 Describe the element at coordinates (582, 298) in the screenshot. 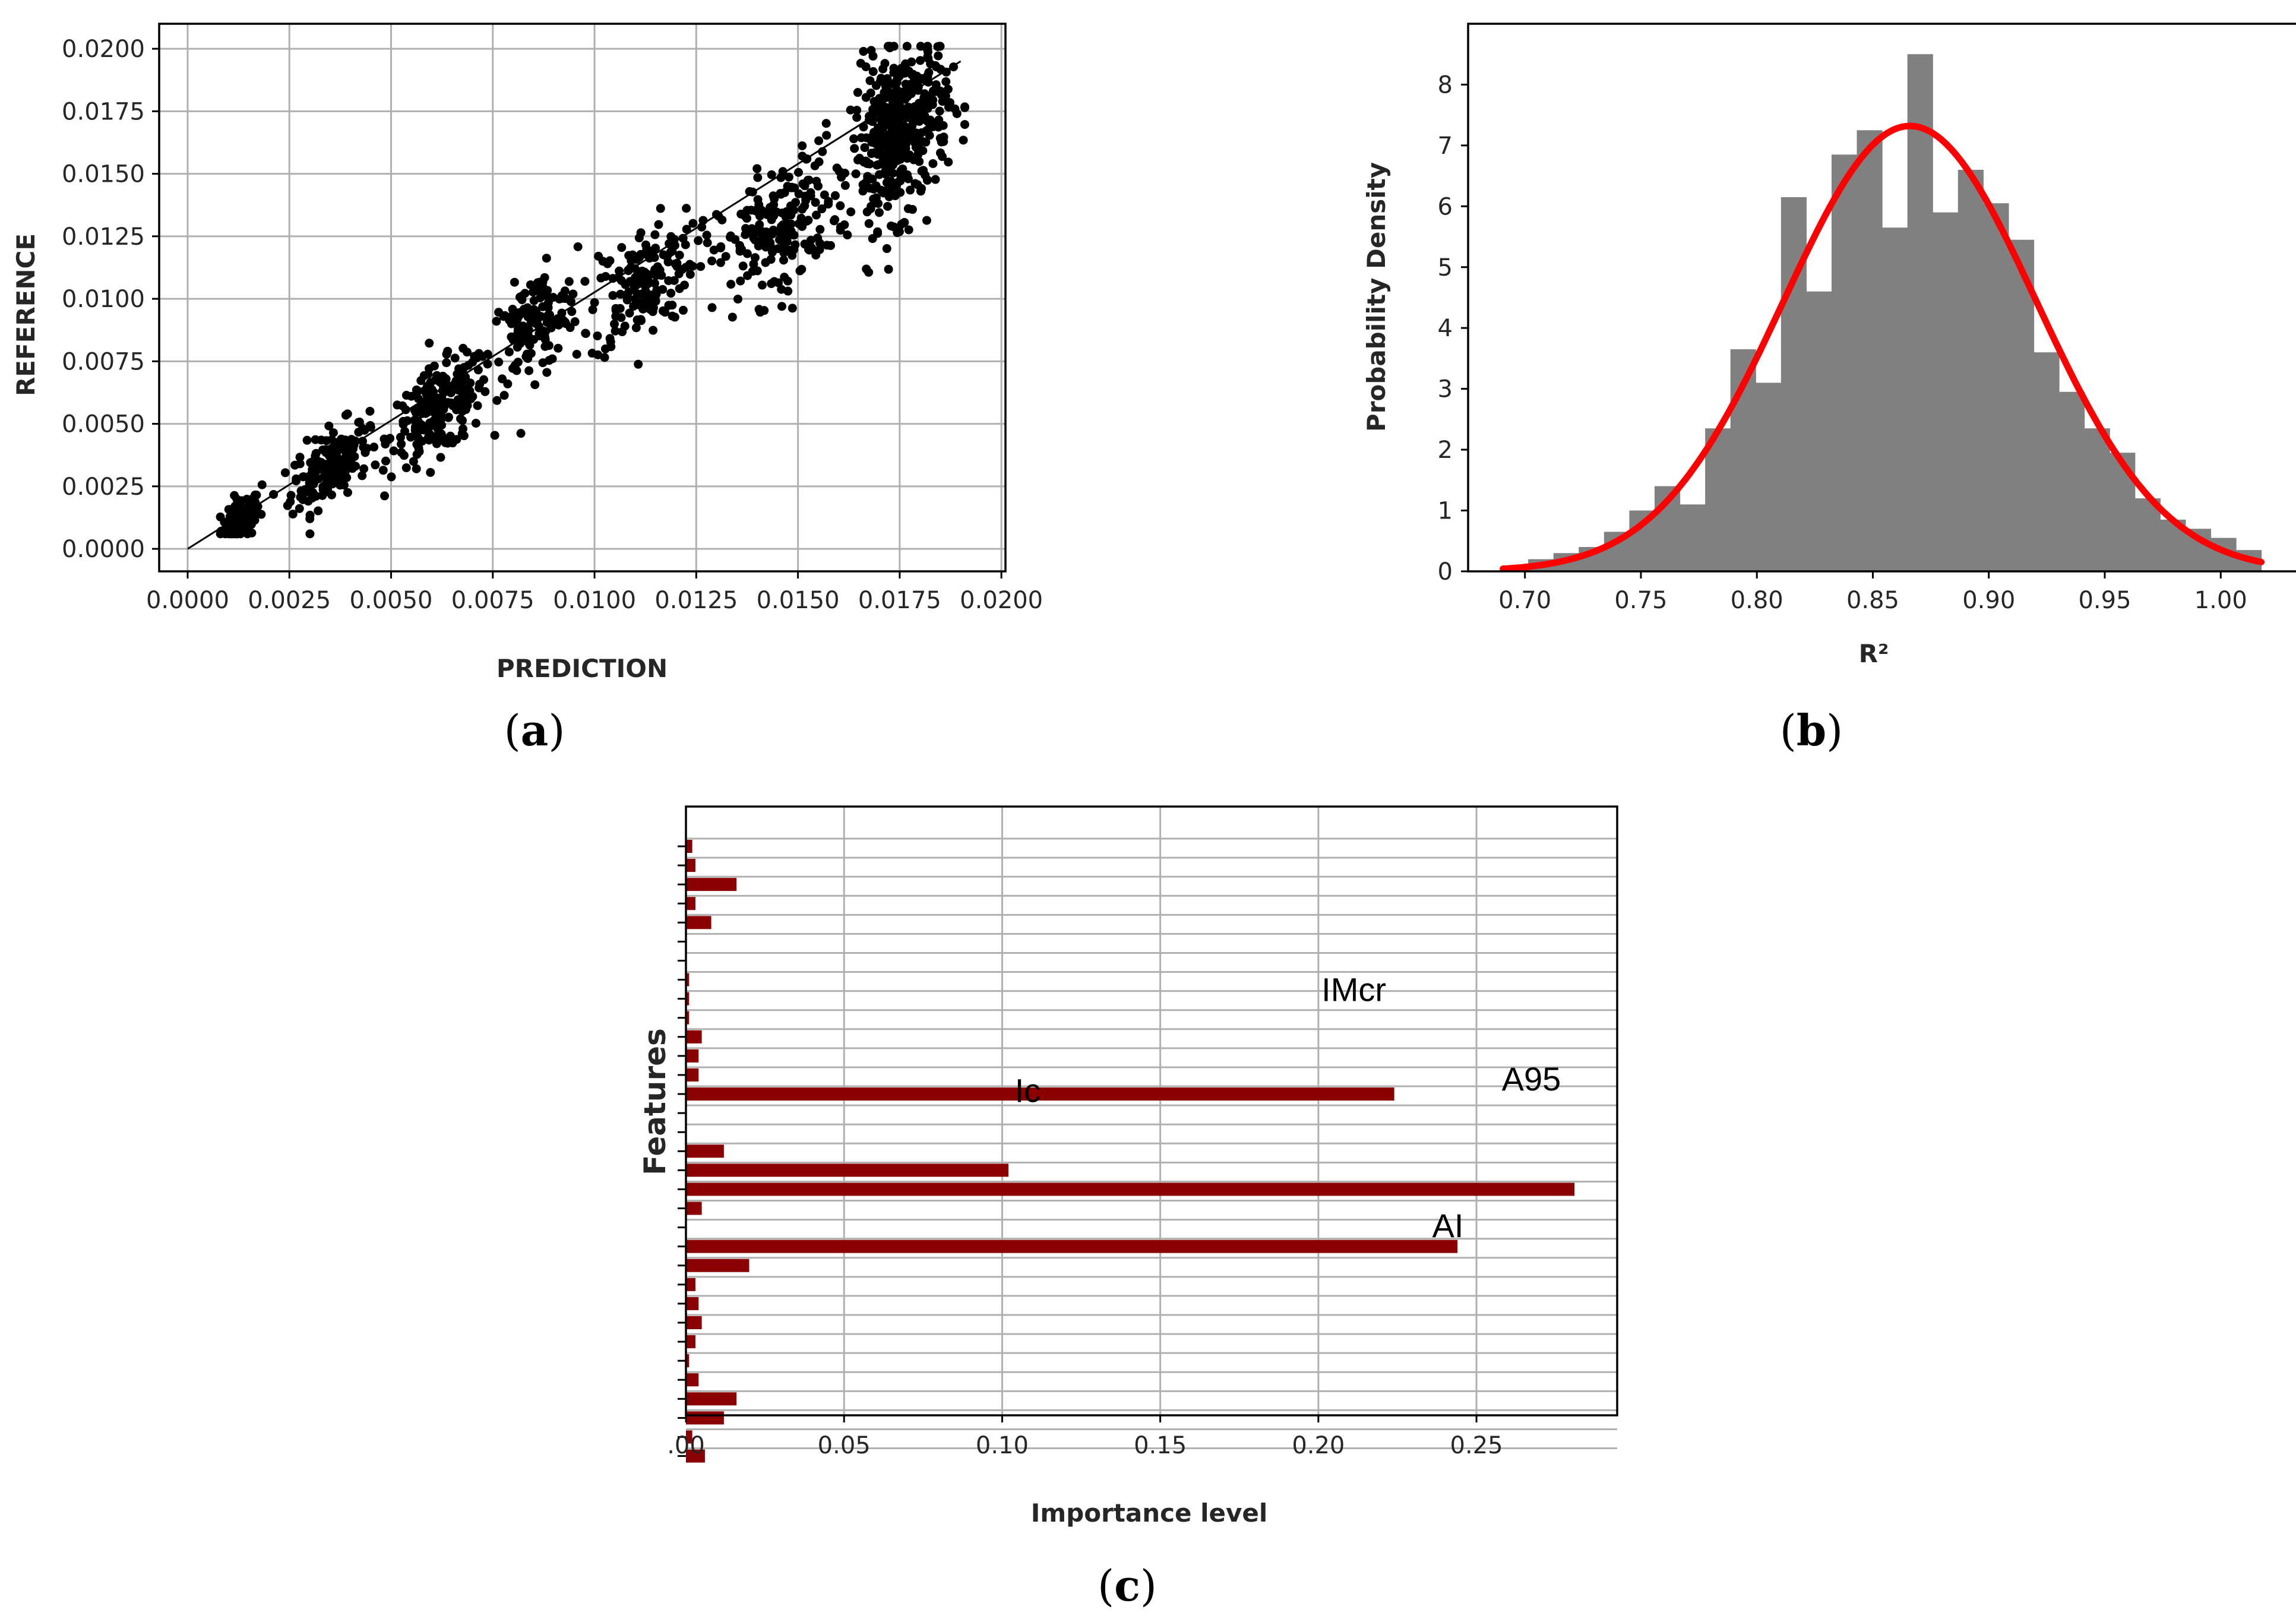

I see `scatter-plot-frame` at that location.